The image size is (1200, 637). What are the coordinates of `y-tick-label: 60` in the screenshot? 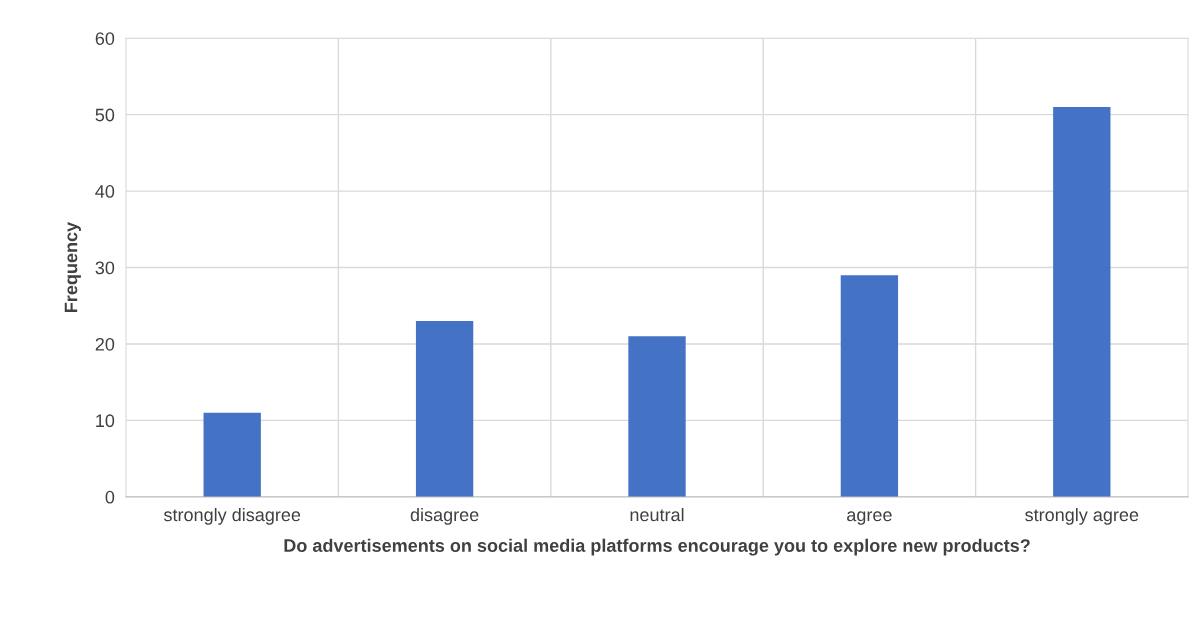 It's located at (105, 38).